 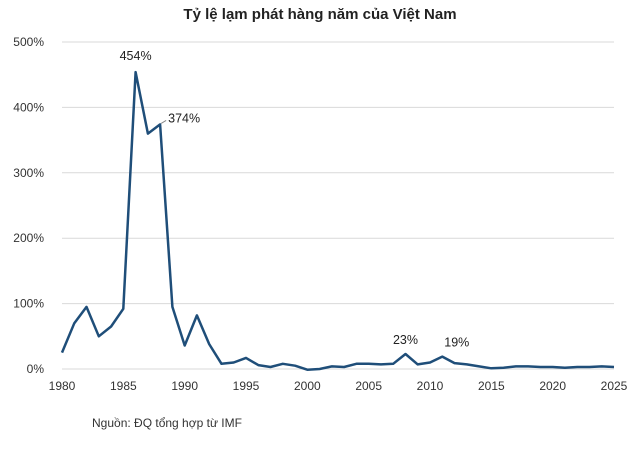 I want to click on annotation-leader-1988, so click(x=163, y=121).